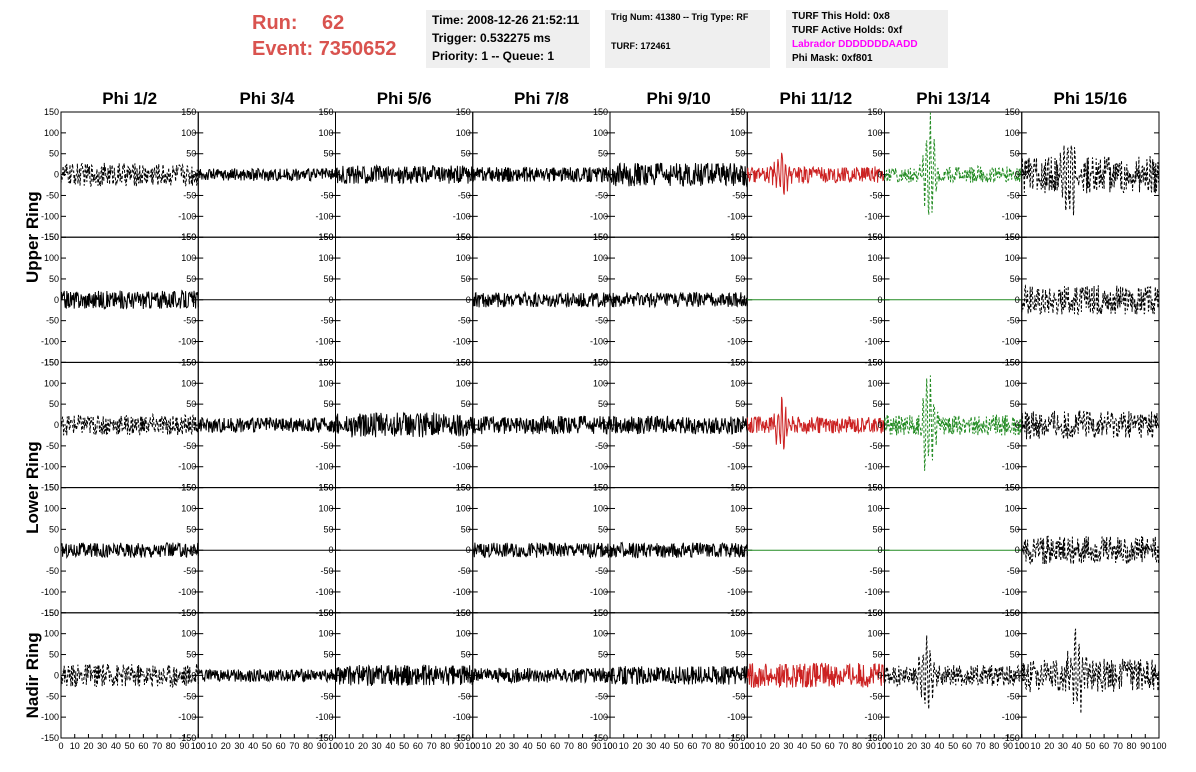 The width and height of the screenshot is (1196, 772). What do you see at coordinates (506, 20) in the screenshot?
I see `time-line: Time: 2008-12-26 21:52:11` at bounding box center [506, 20].